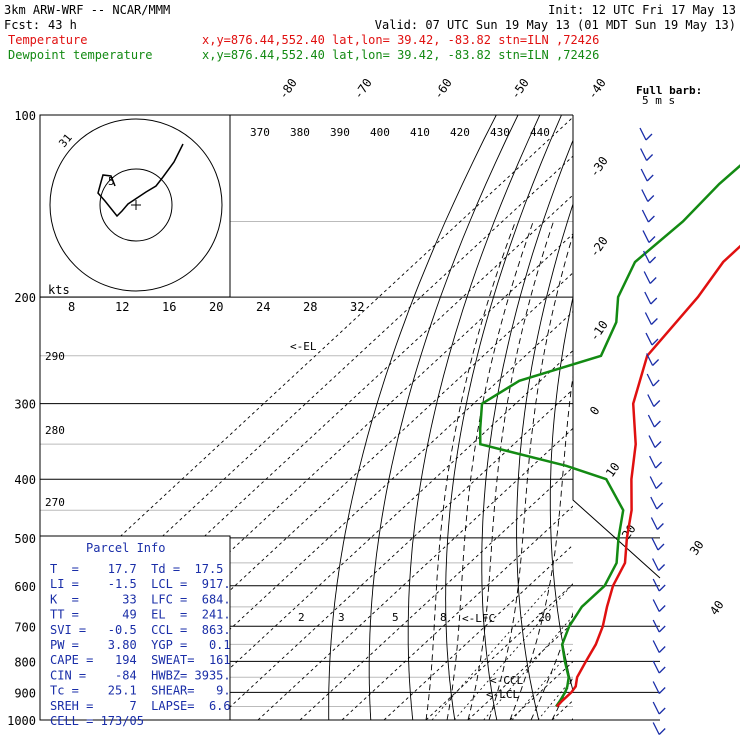 This screenshot has width=740, height=740. Describe the element at coordinates (25, 693) in the screenshot. I see `pressure-label-900: 900` at that location.